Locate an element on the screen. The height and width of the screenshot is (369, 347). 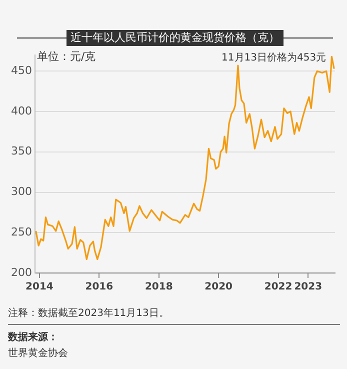
y-tick-label: 400 is located at coordinates (21, 111).